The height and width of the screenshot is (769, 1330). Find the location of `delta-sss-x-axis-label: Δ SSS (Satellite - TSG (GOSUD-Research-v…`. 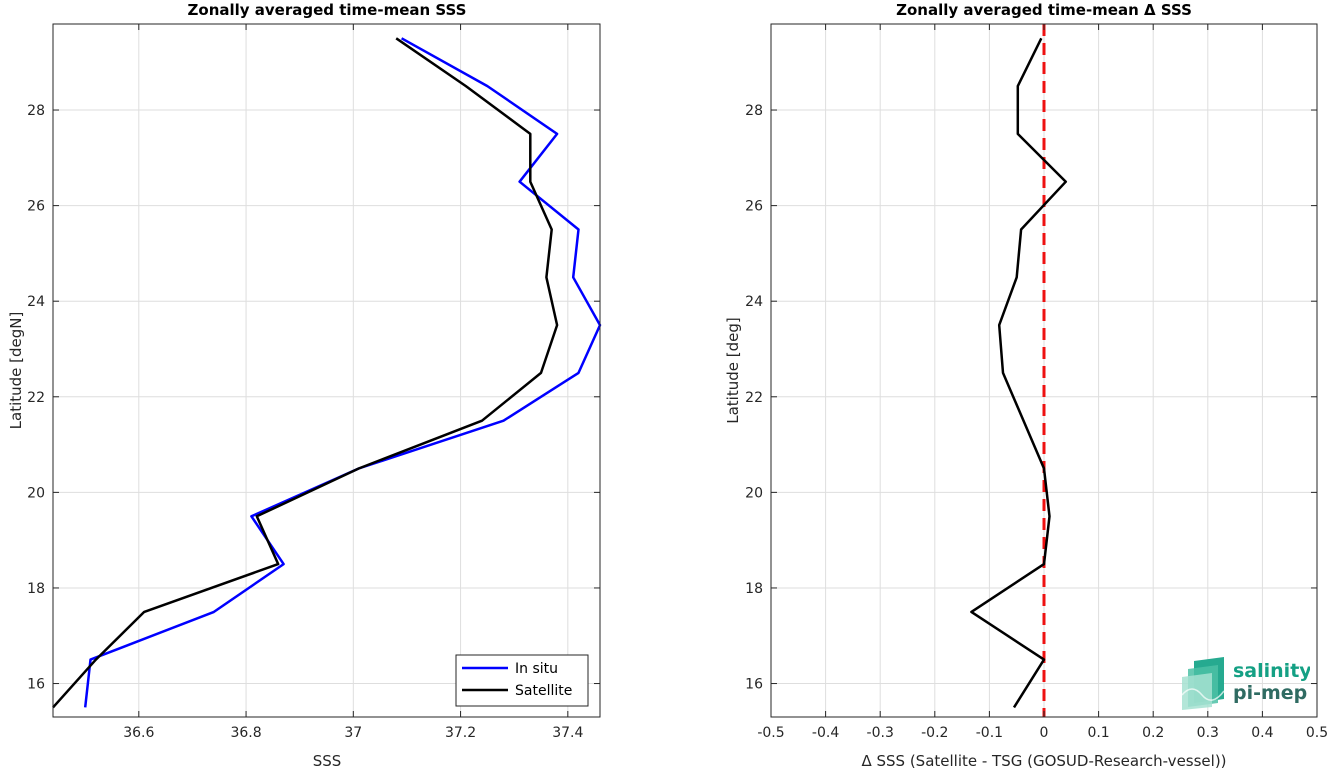

delta-sss-x-axis-label: Δ SSS (Satellite - TSG (GOSUD-Research-v… is located at coordinates (1043, 760).